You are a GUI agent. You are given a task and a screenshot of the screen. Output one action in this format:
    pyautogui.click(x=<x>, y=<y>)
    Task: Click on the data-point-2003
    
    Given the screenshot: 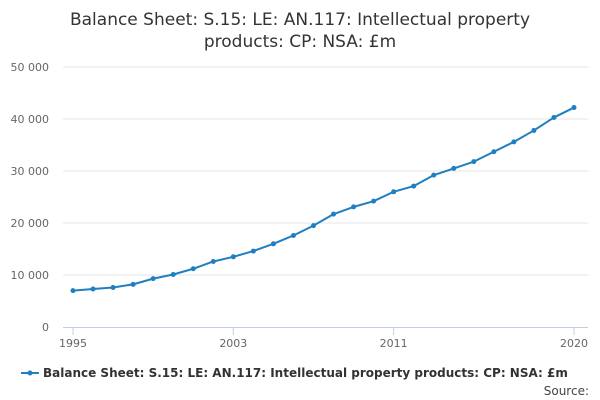 What is the action you would take?
    pyautogui.click(x=233, y=257)
    